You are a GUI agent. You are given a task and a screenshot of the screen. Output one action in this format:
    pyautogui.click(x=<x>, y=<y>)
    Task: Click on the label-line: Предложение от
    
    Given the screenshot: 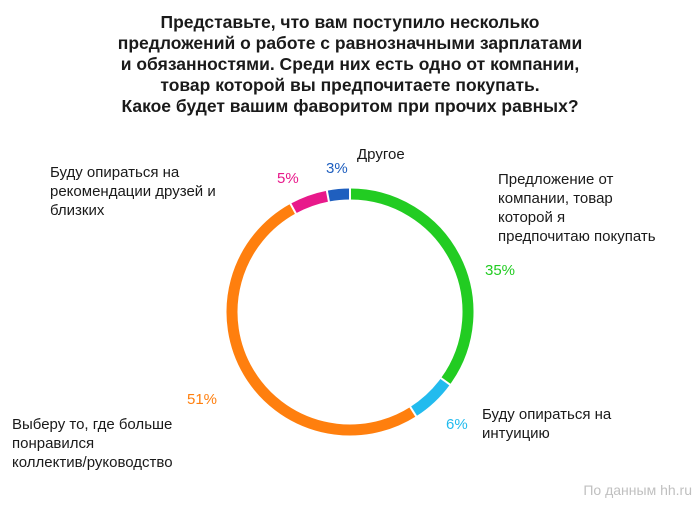 What is the action you would take?
    pyautogui.click(x=556, y=179)
    